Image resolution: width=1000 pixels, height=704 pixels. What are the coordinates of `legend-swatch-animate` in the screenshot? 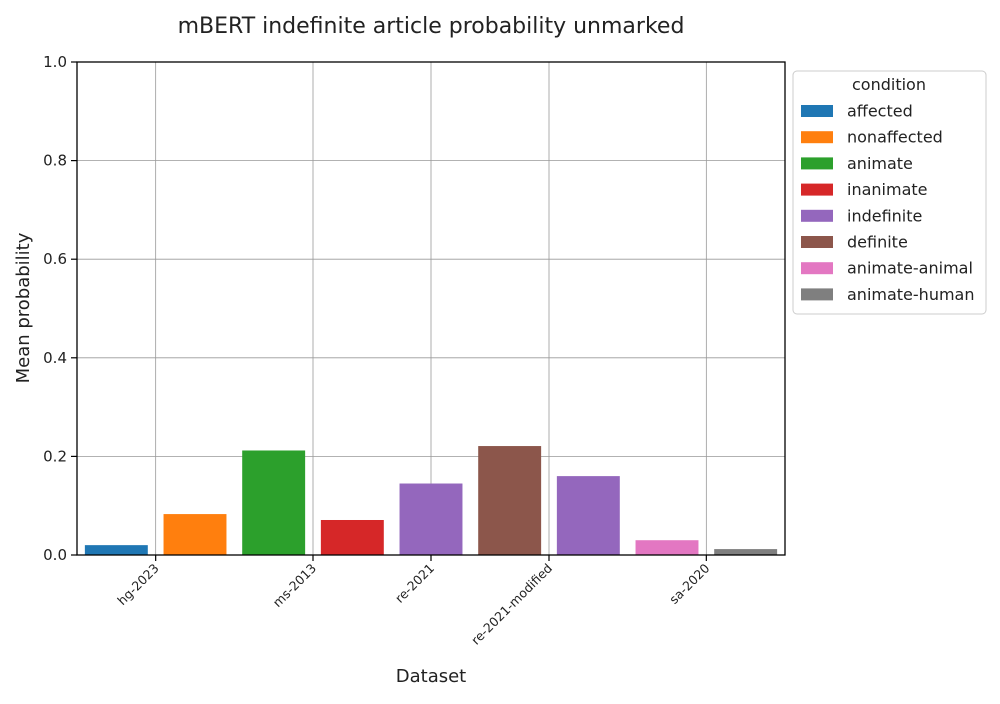 It's located at (817, 163).